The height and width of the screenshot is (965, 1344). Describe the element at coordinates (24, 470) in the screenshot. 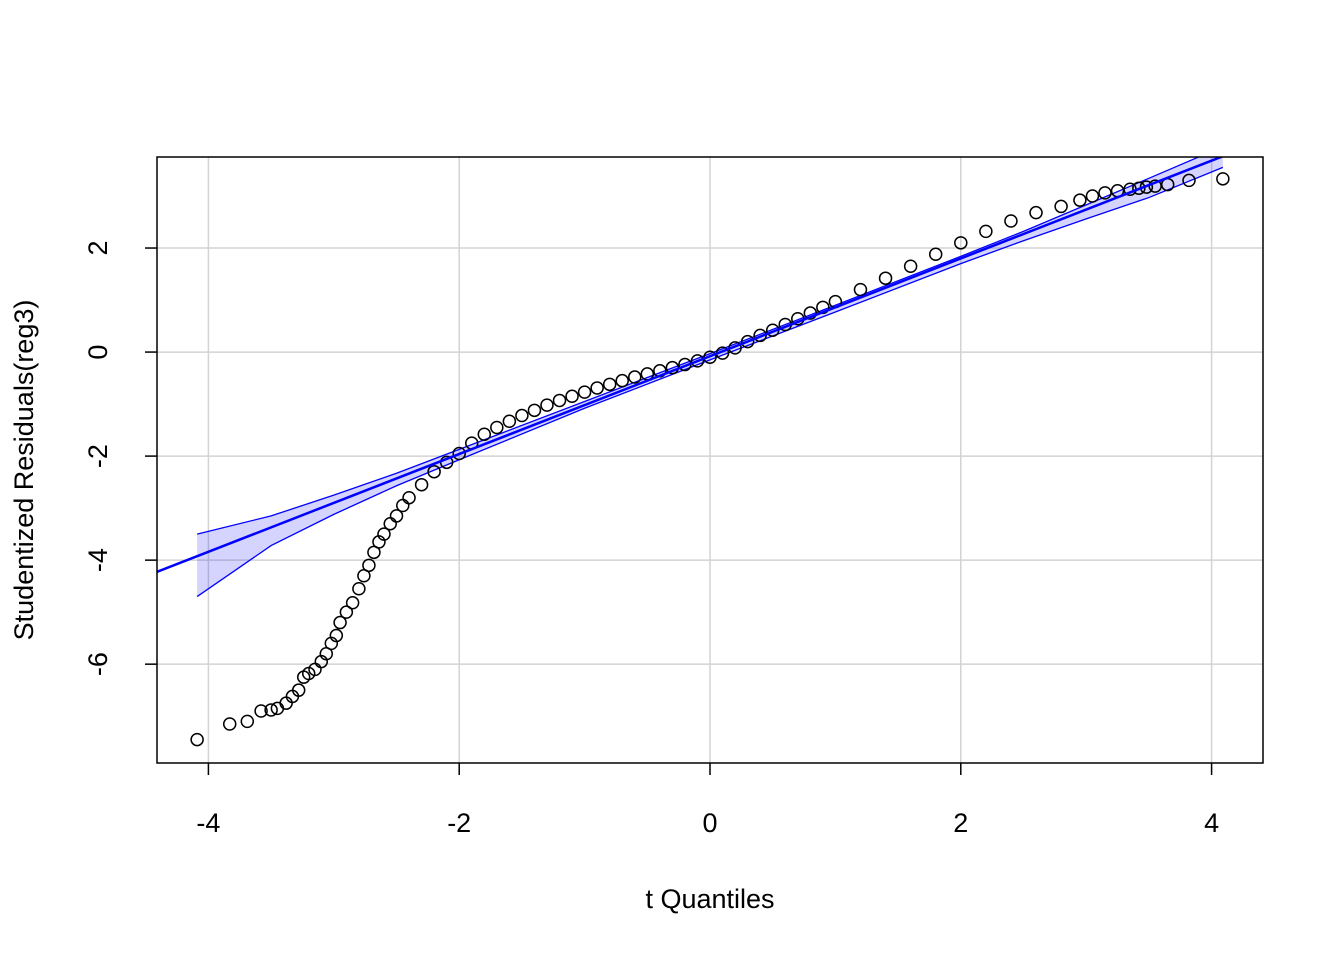

I see `y-axis-label: Studentized Residuals(reg3)` at that location.